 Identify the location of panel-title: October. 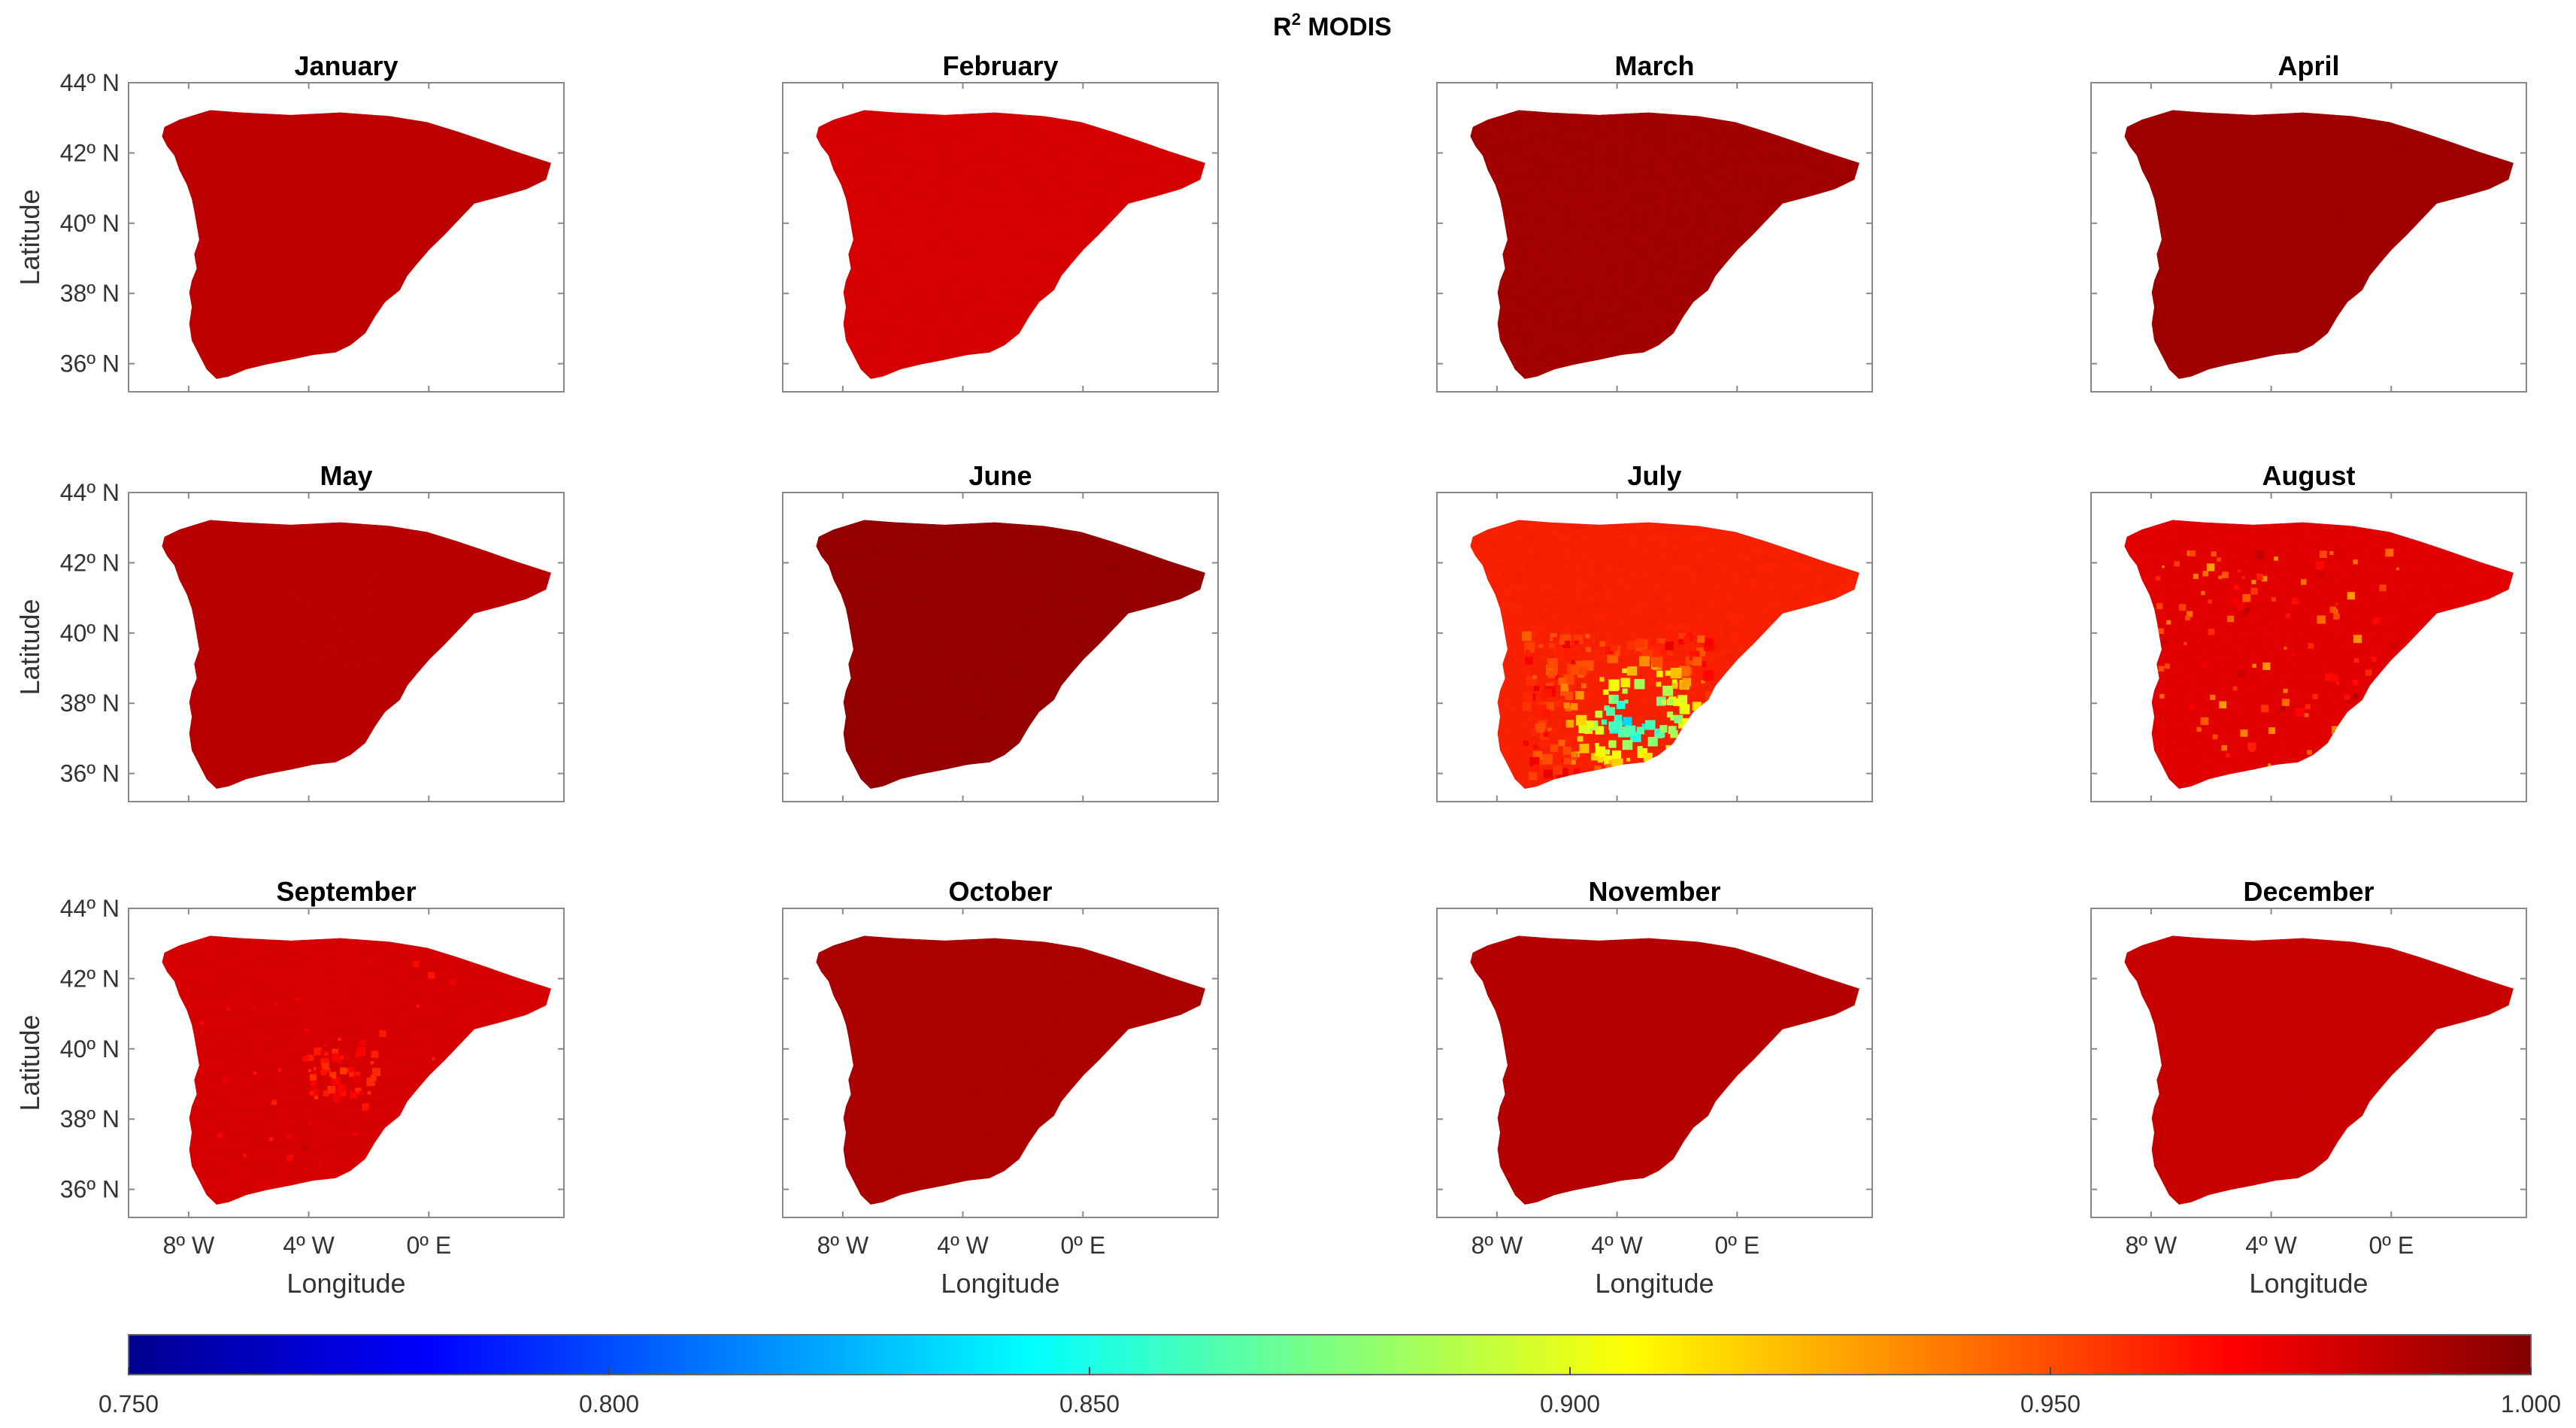
(1000, 891).